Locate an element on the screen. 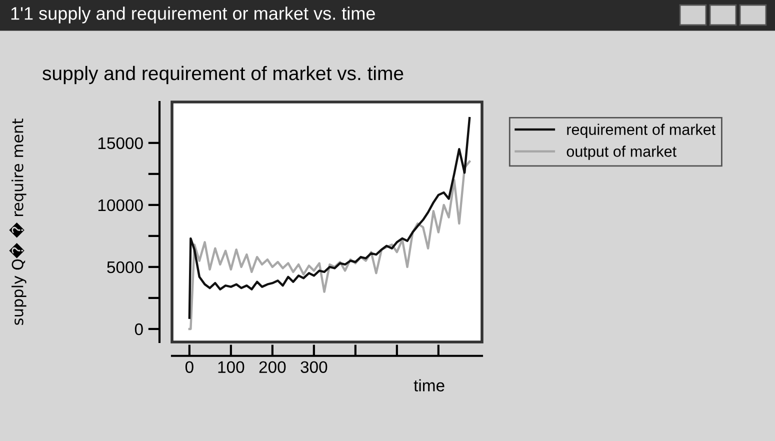  x-tick-label: 200 is located at coordinates (272, 367).